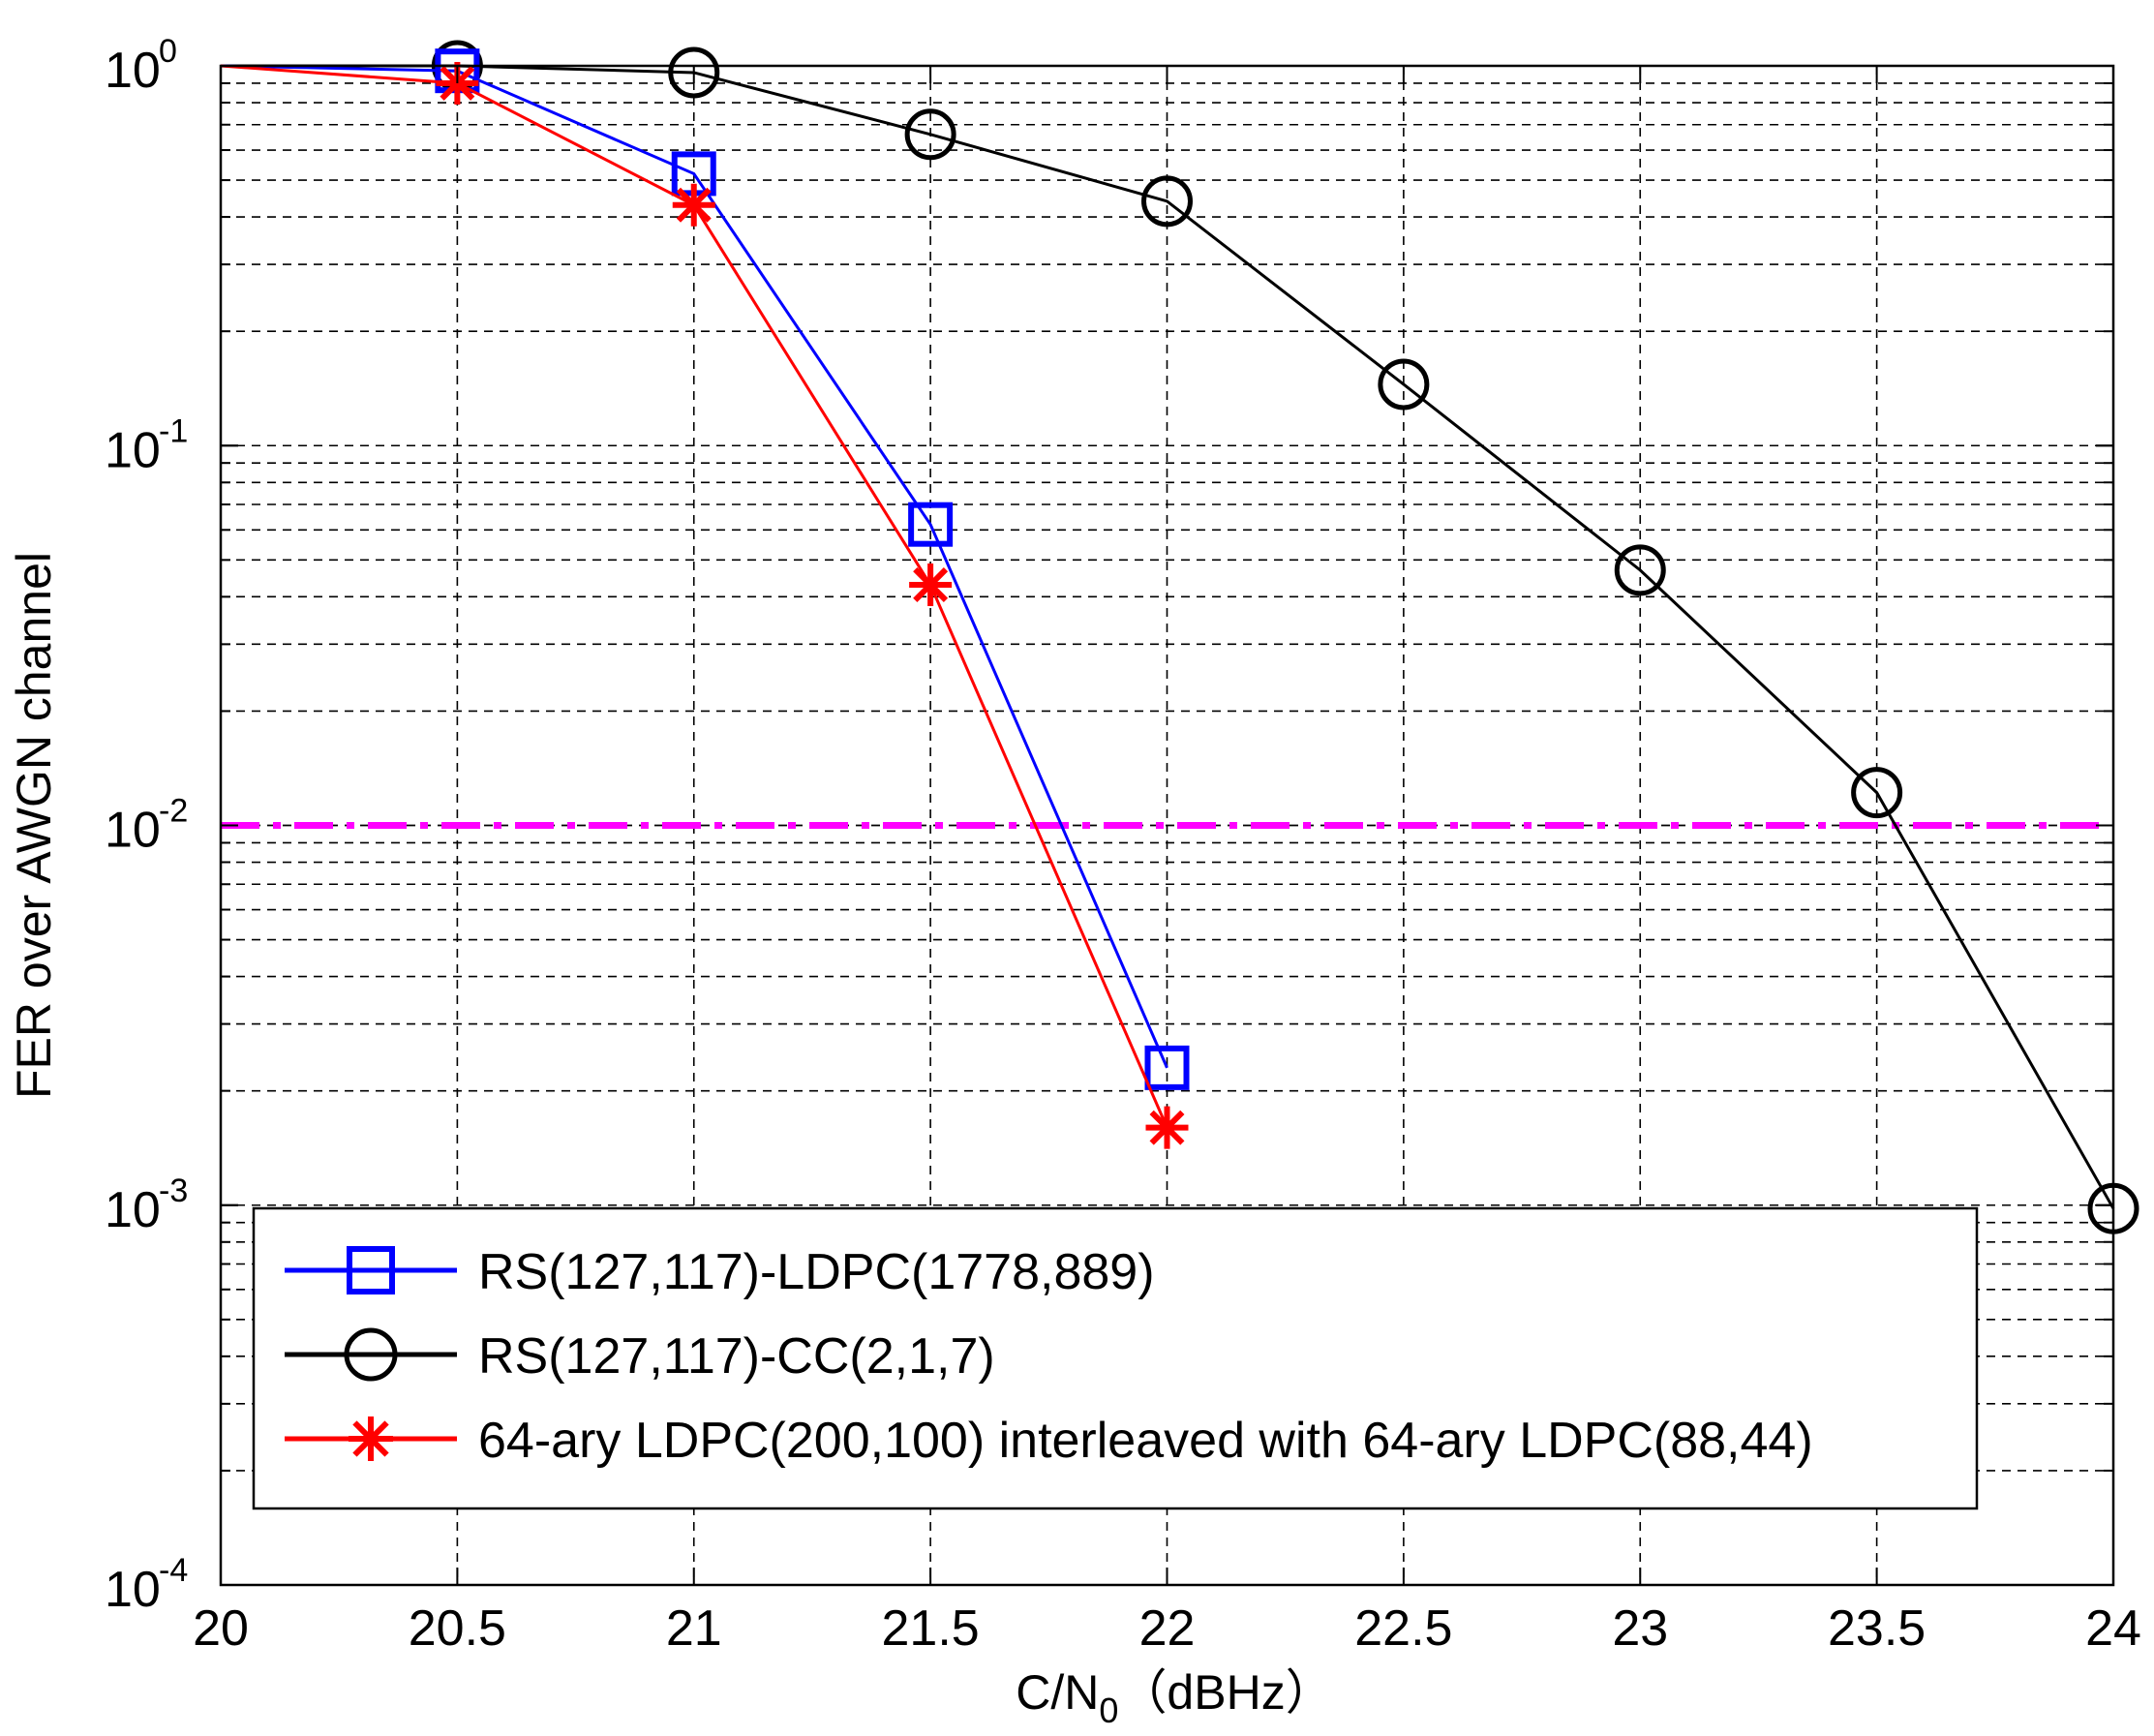 This screenshot has width=2154, height=1736. I want to click on y-tick-label: 10⁻⁴, so click(147, 1585).